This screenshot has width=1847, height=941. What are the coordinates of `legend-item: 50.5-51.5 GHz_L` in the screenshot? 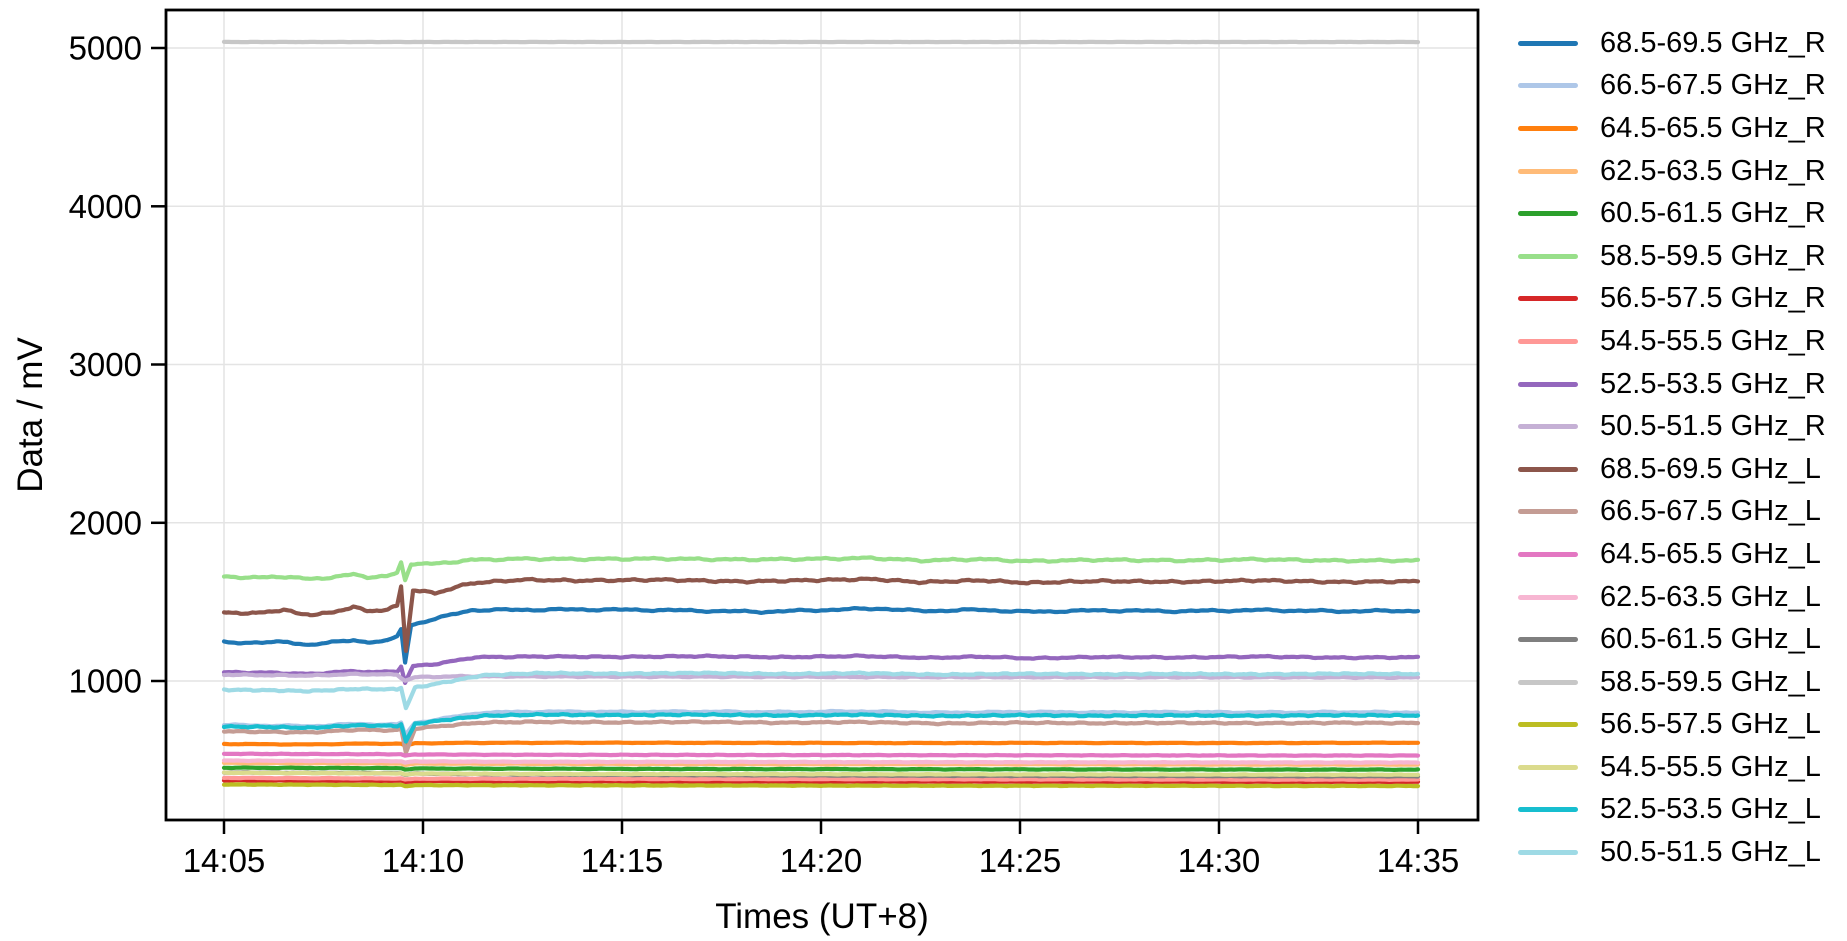 It's located at (1672, 852).